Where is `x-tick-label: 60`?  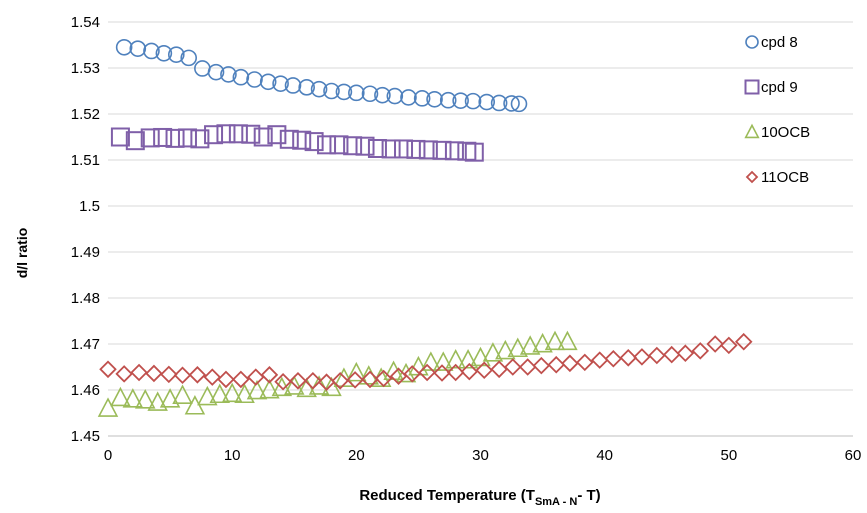 x-tick-label: 60 is located at coordinates (853, 455).